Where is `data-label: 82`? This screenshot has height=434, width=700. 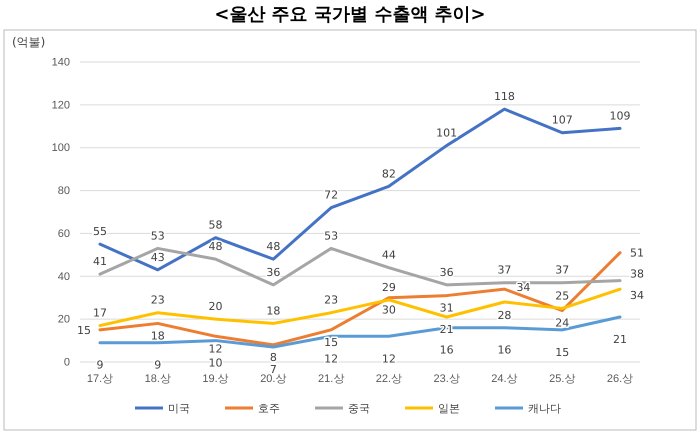 data-label: 82 is located at coordinates (389, 173).